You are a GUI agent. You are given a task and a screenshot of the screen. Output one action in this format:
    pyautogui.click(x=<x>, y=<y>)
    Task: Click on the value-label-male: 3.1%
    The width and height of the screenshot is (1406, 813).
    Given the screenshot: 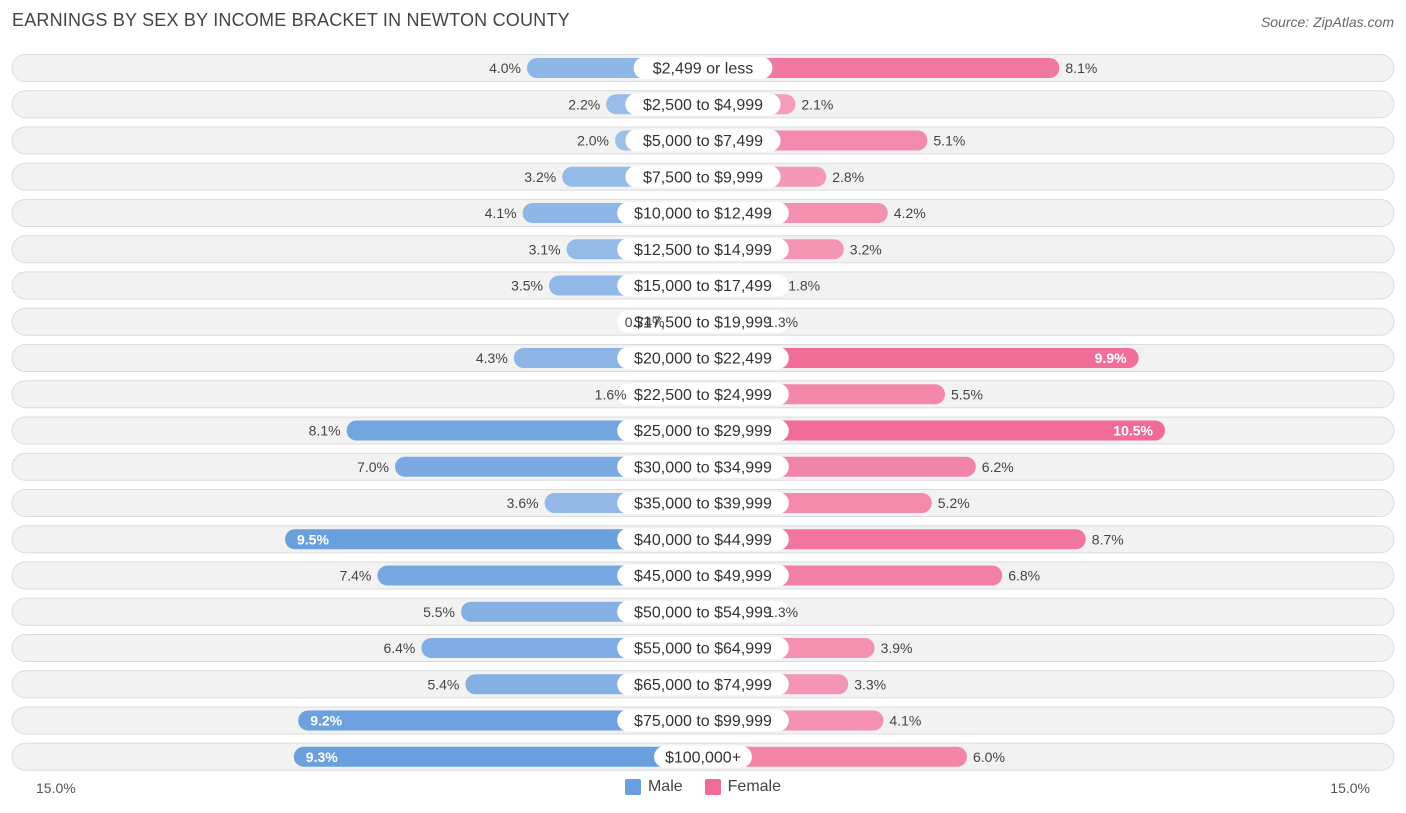 What is the action you would take?
    pyautogui.click(x=545, y=249)
    